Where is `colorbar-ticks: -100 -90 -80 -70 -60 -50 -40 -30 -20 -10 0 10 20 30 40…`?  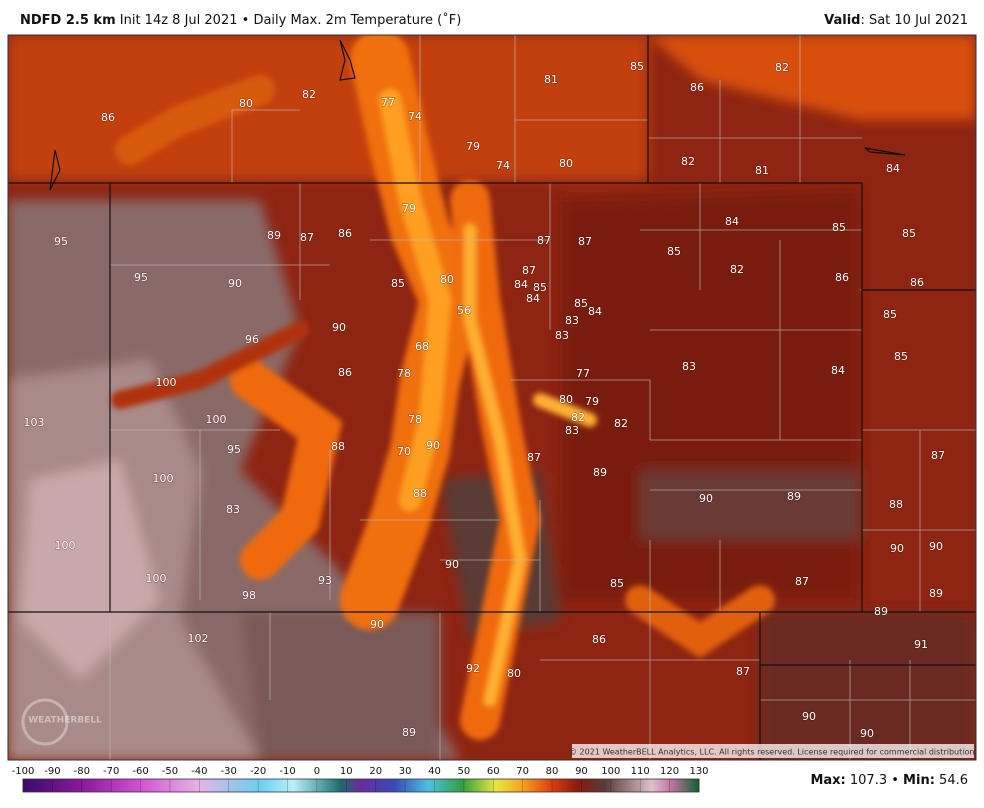 colorbar-ticks: -100 -90 -80 -70 -60 -50 -40 -30 -20 -10 0 10 20 30 40… is located at coordinates (360, 779).